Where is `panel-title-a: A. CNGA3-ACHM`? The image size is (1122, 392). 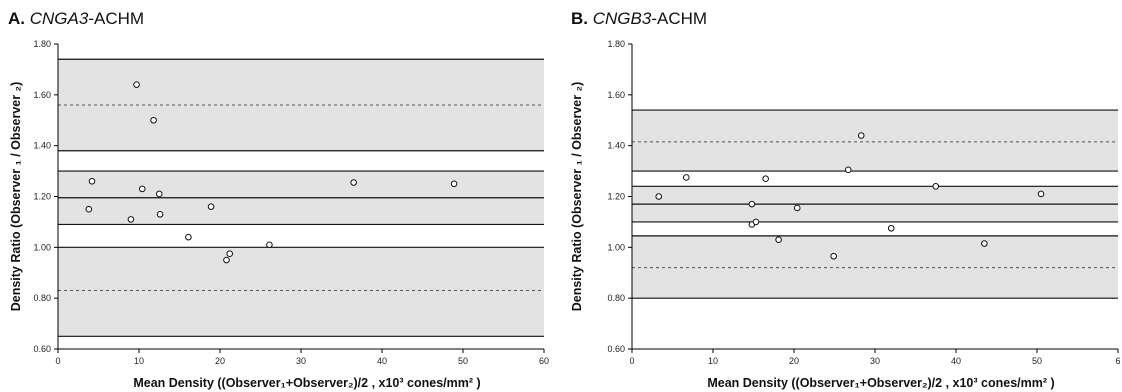 panel-title-a: A. CNGA3-ACHM is located at coordinates (76, 19).